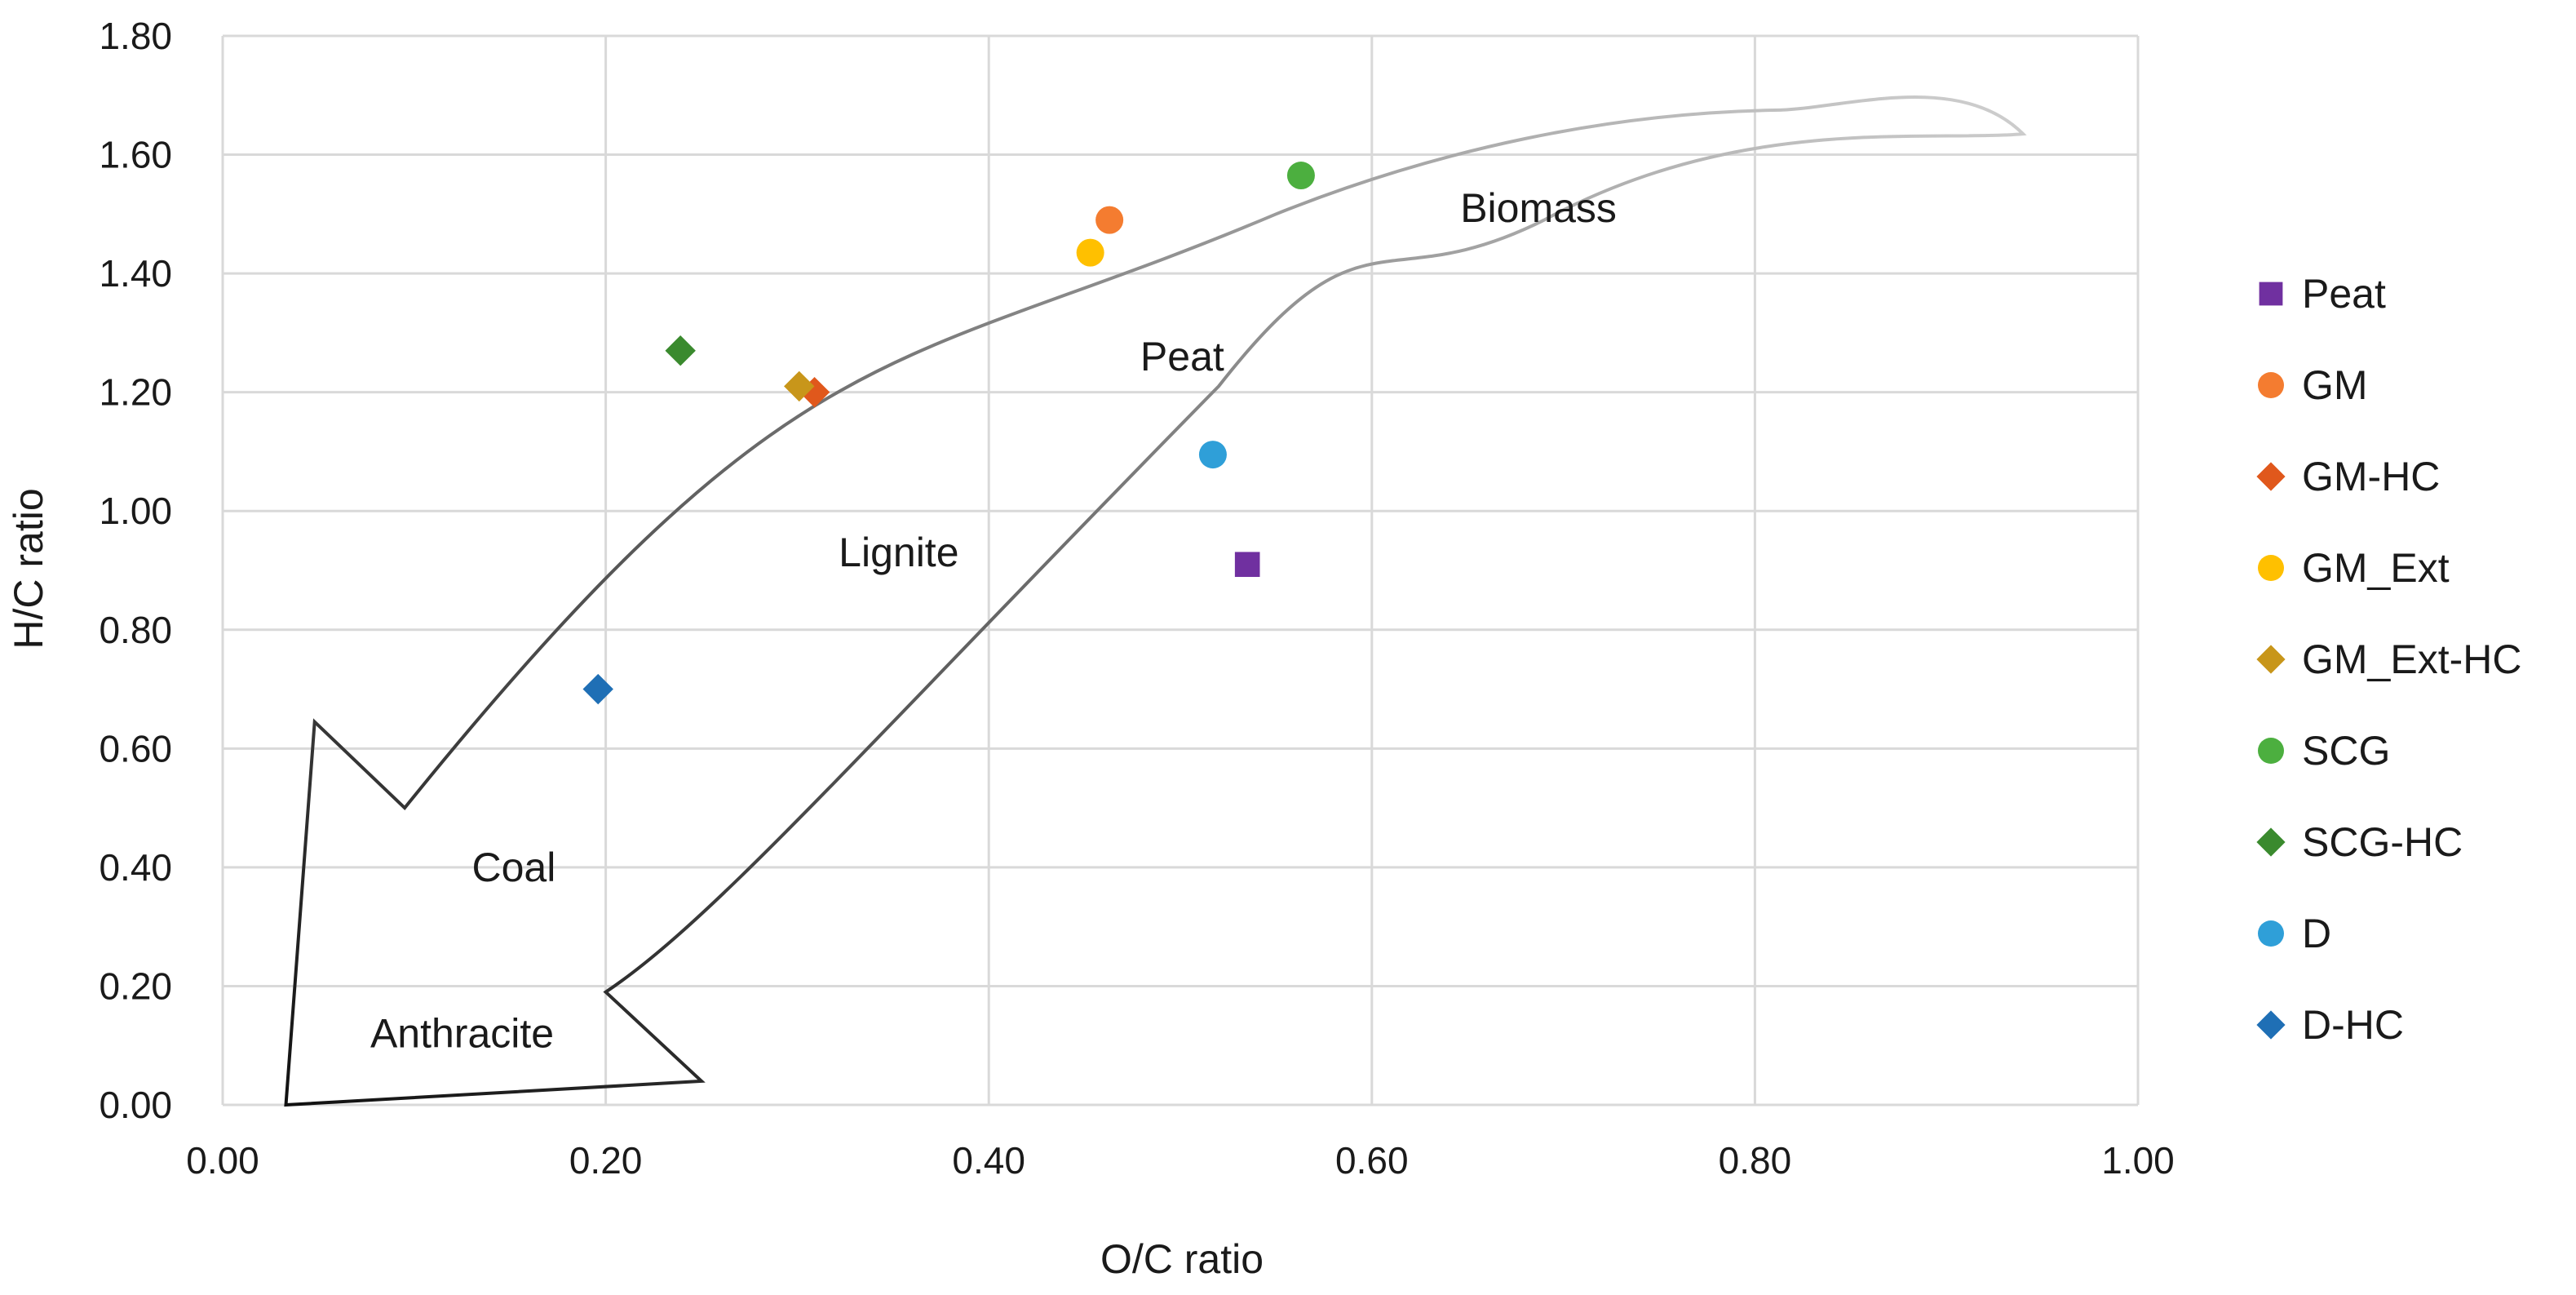 This screenshot has width=2576, height=1295. What do you see at coordinates (606, 1160) in the screenshot?
I see `x-tick-label: 0.20` at bounding box center [606, 1160].